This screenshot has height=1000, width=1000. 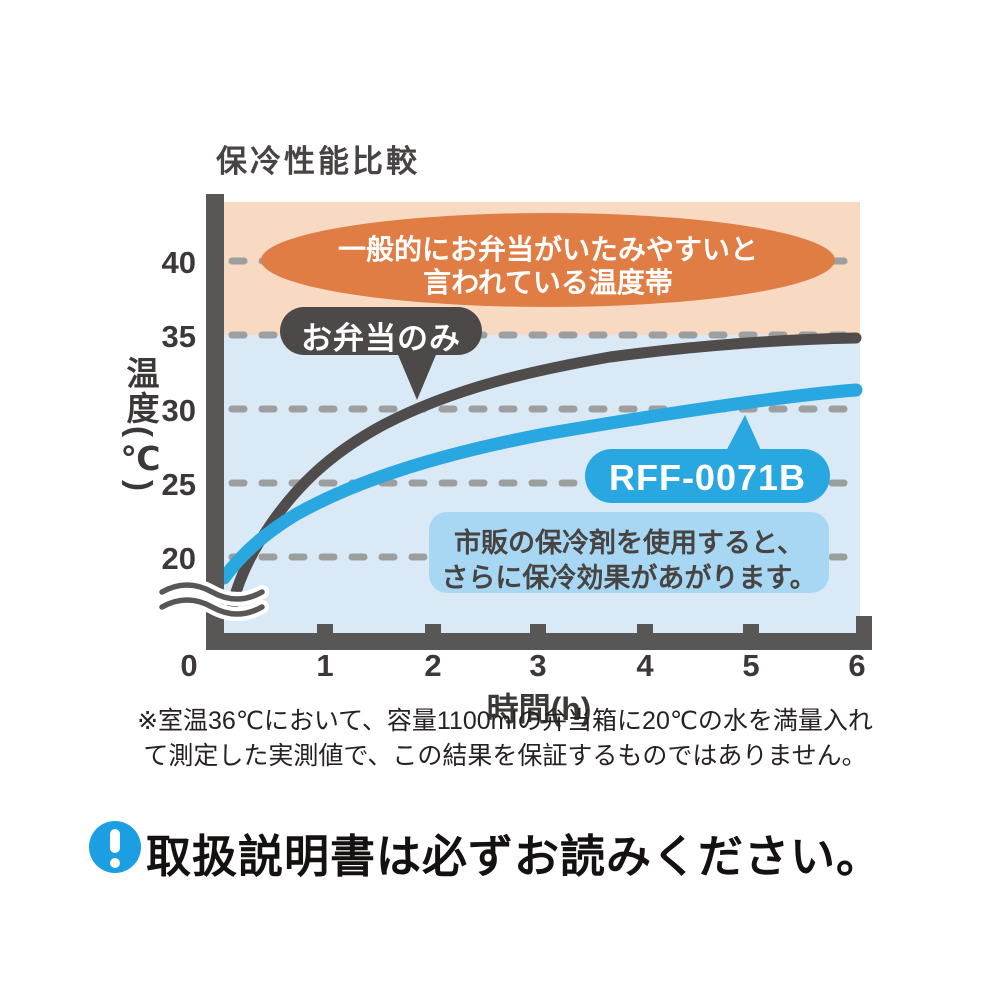 I want to click on x-tick-label-5: 5, so click(x=751, y=665).